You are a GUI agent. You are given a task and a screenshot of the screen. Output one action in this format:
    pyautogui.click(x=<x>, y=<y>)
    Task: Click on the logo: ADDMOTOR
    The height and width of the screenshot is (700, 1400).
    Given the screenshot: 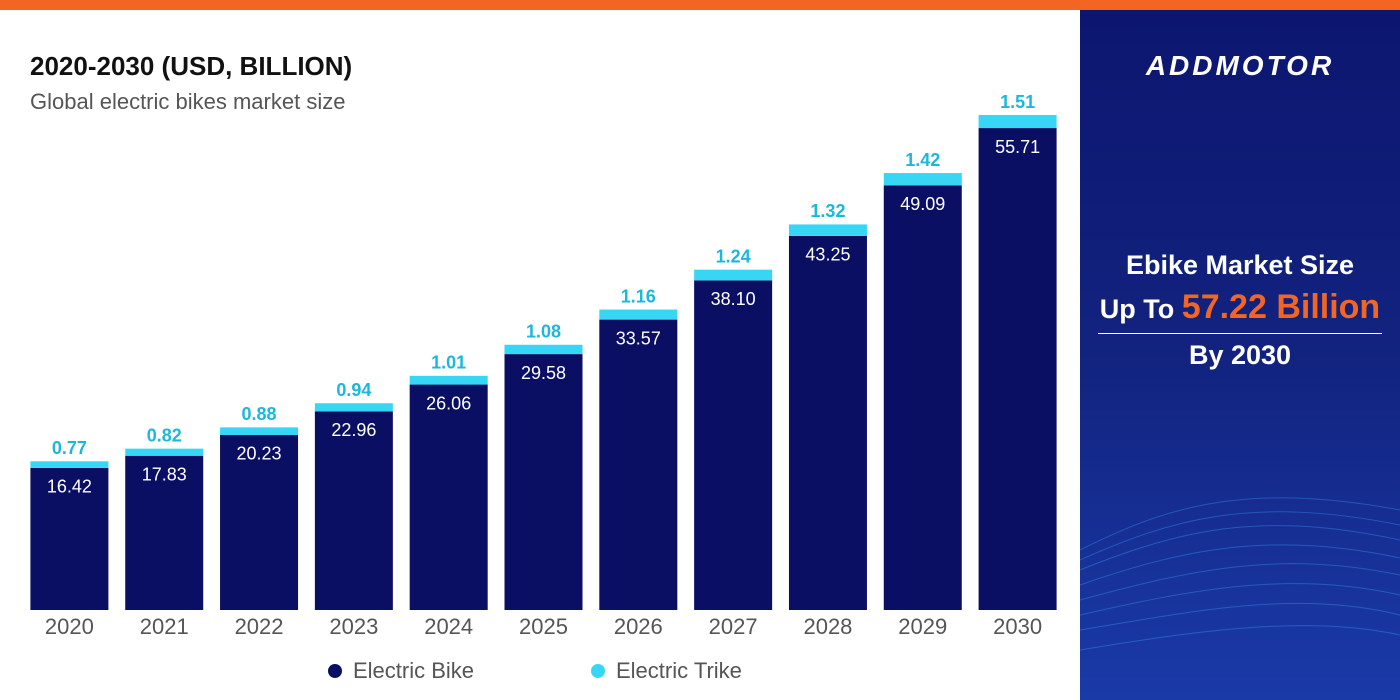 What is the action you would take?
    pyautogui.click(x=1240, y=65)
    